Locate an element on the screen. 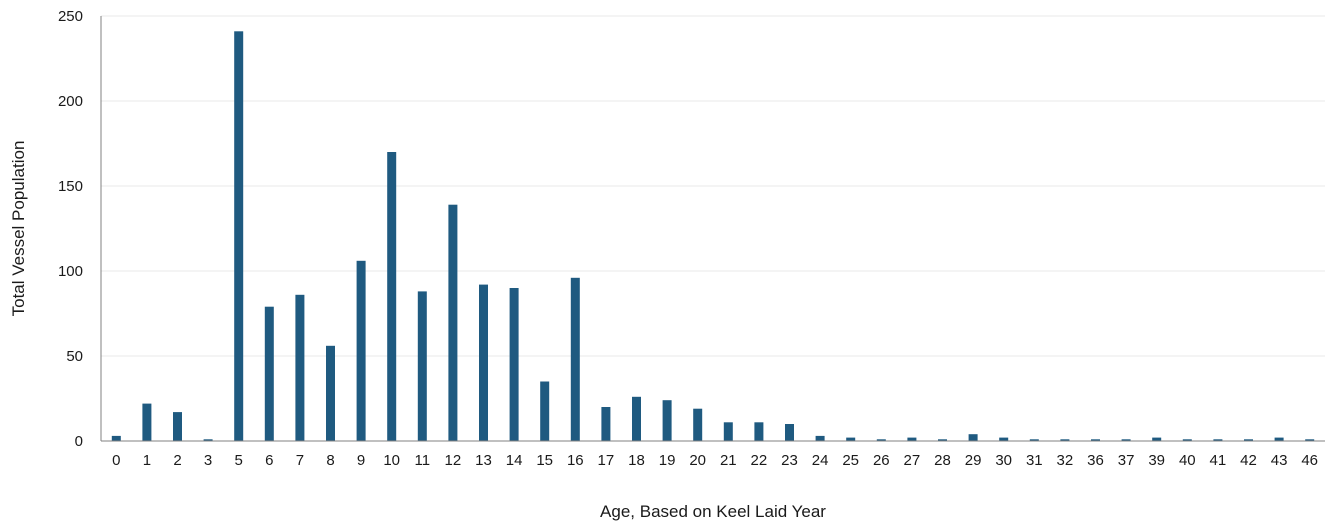 The width and height of the screenshot is (1330, 525). x-tick-label-19: 19 is located at coordinates (667, 460).